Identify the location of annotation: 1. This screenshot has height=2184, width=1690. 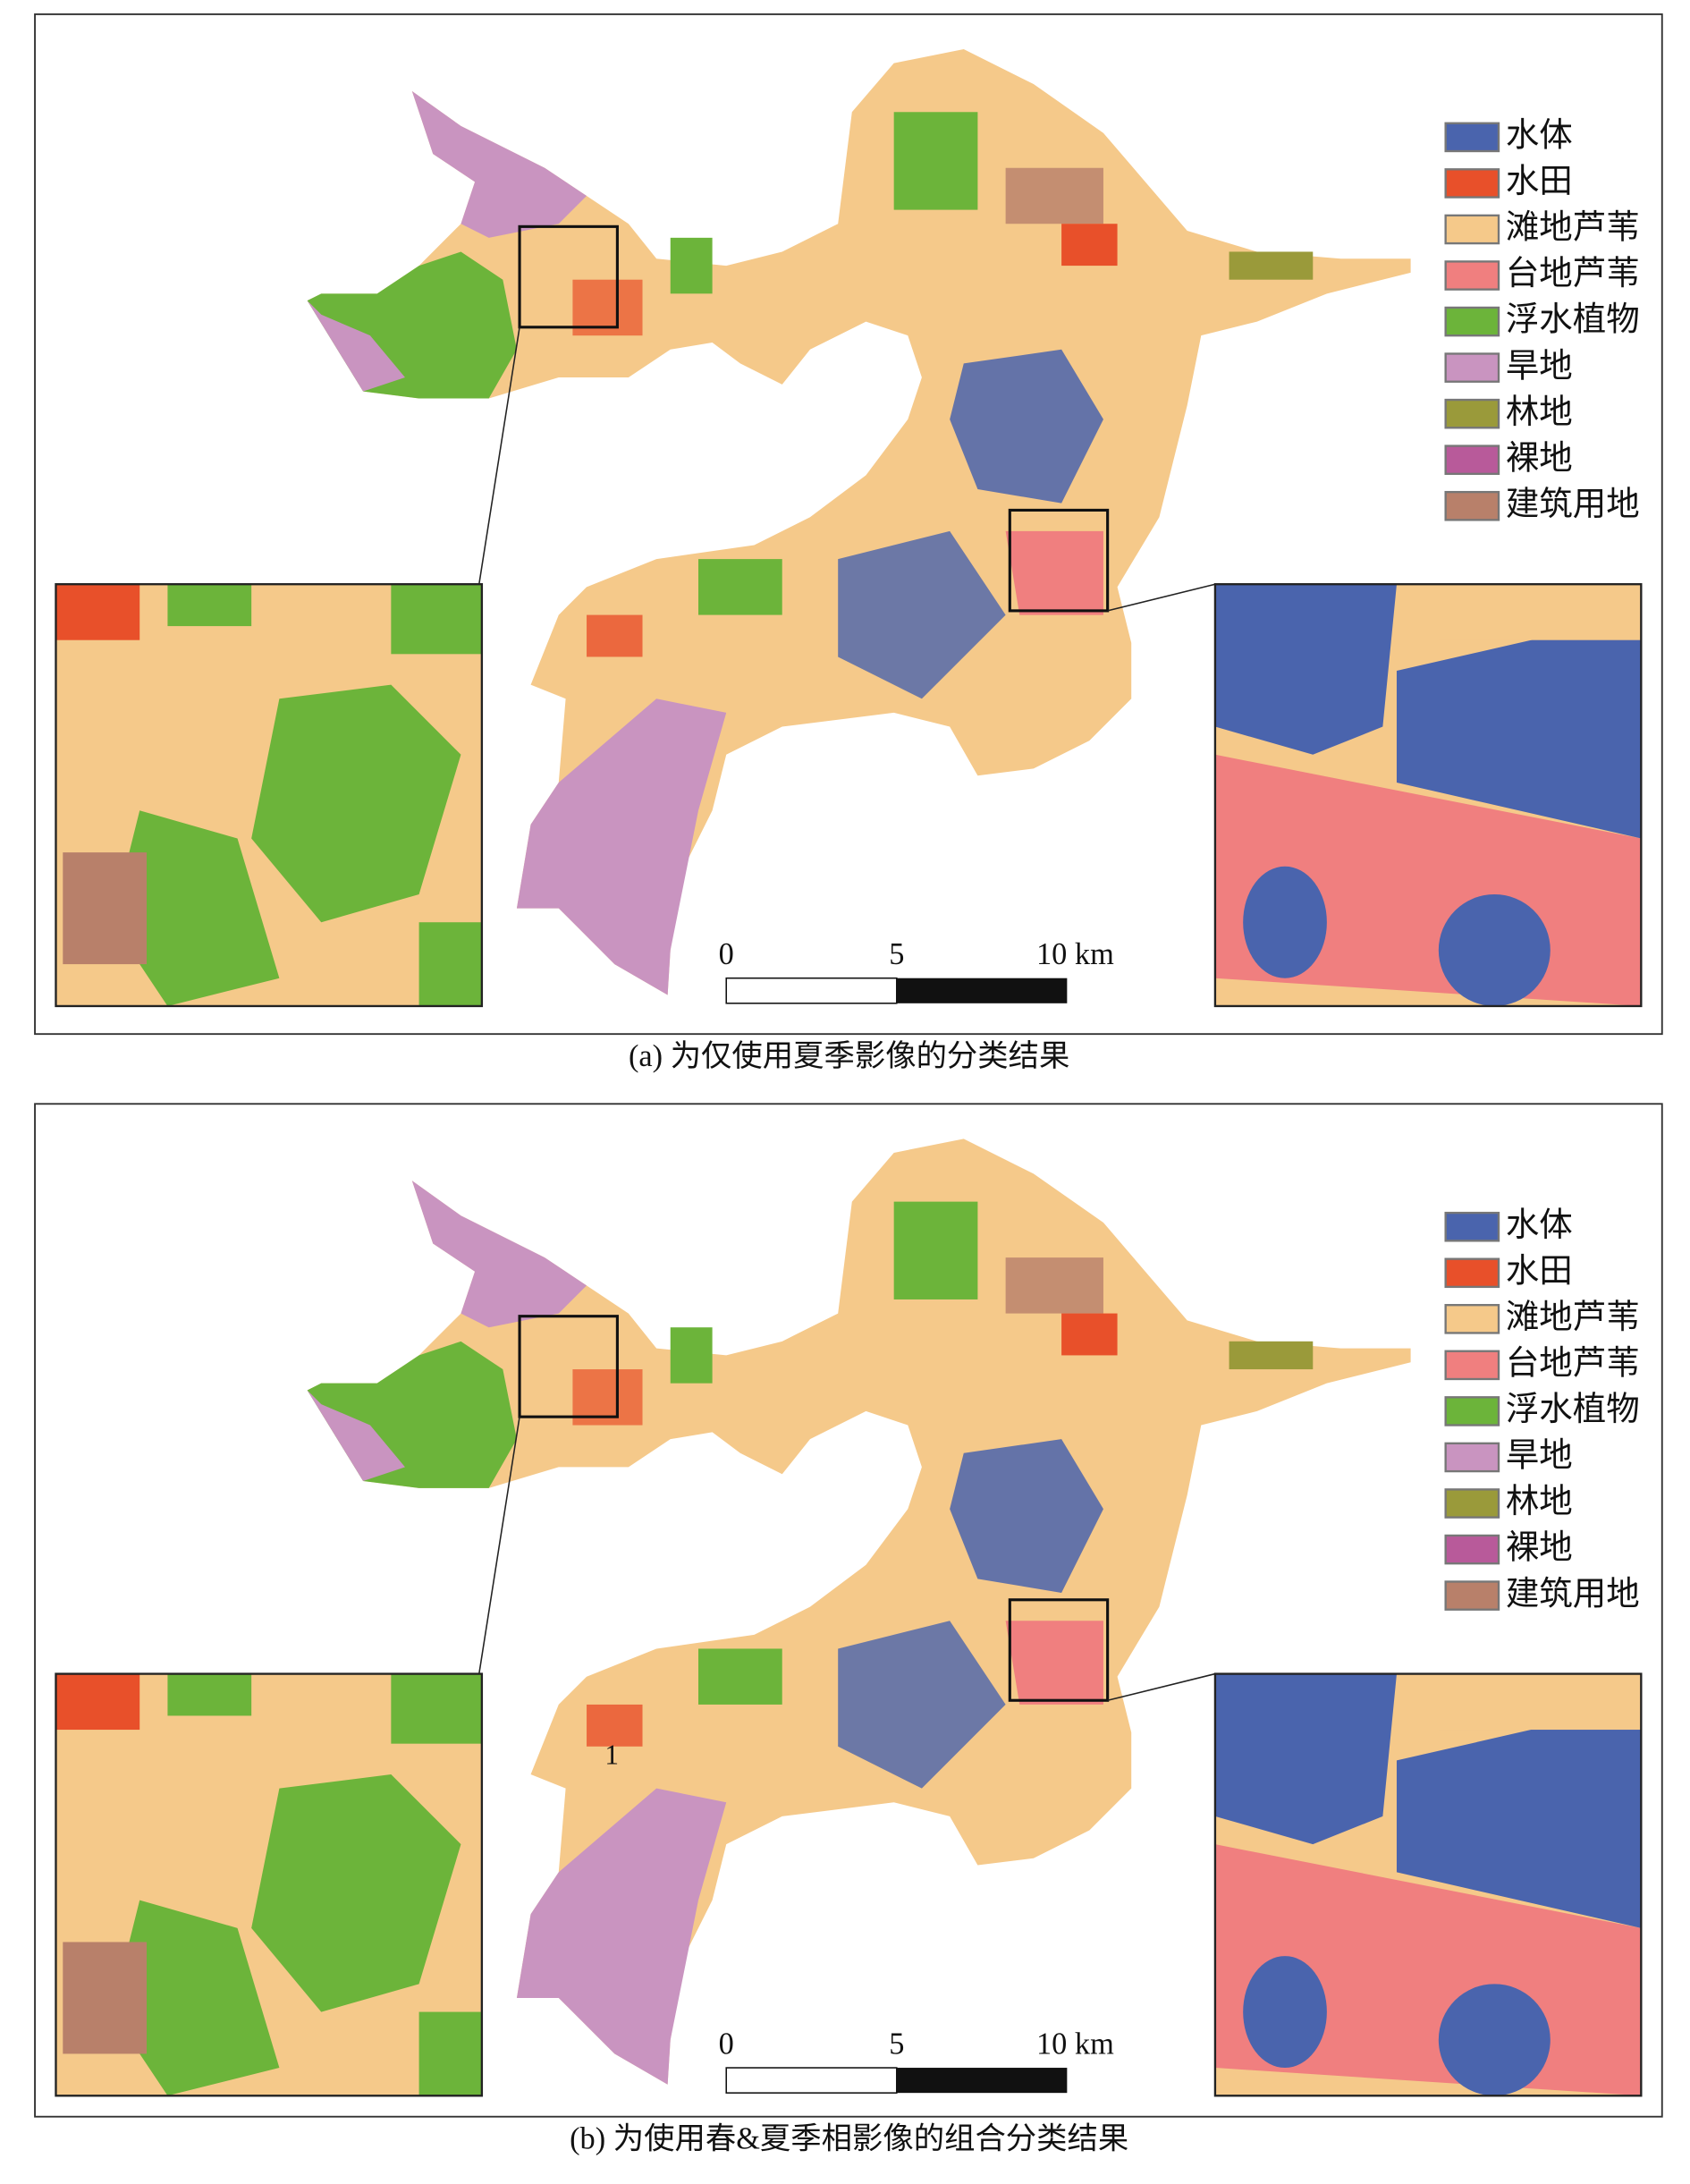
(611, 1754).